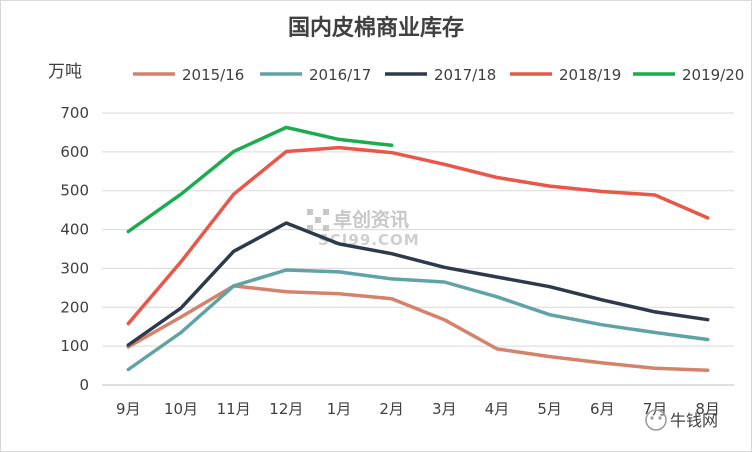 This screenshot has height=452, width=752. What do you see at coordinates (340, 75) in the screenshot?
I see `legend-label: 2016/17` at bounding box center [340, 75].